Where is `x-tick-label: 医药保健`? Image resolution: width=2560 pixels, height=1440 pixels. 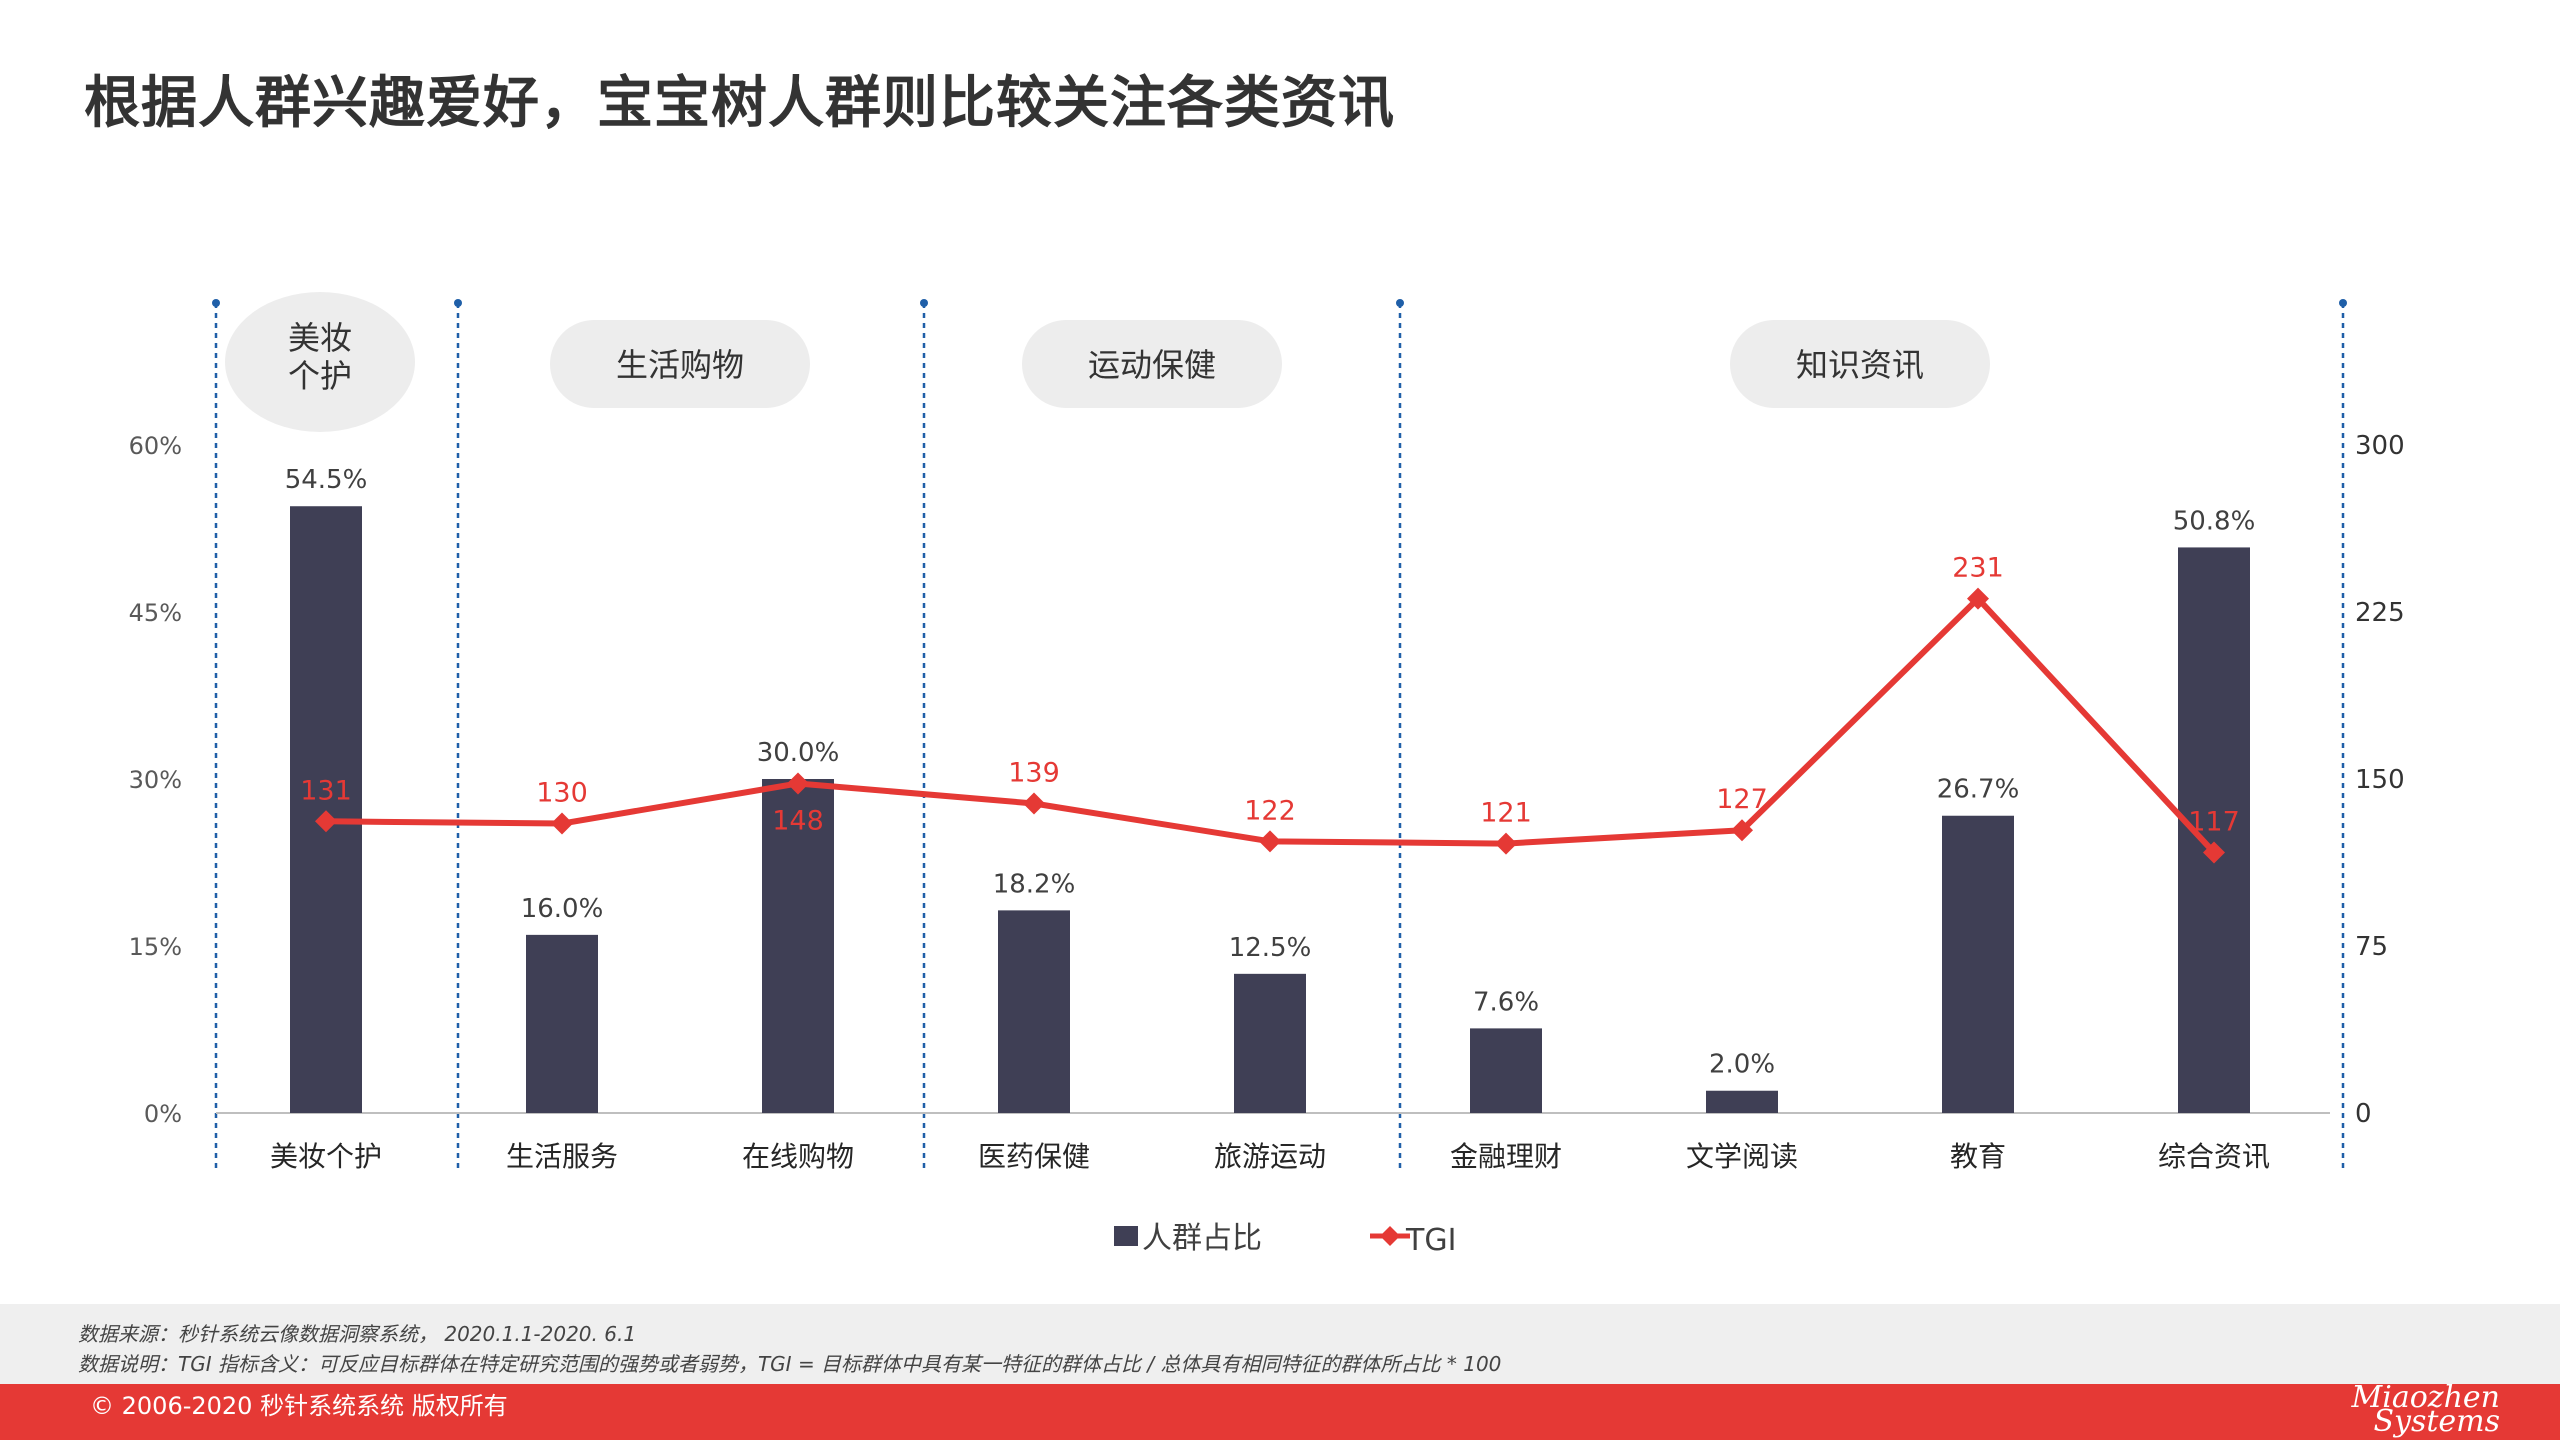 x-tick-label: 医药保健 is located at coordinates (1034, 1156).